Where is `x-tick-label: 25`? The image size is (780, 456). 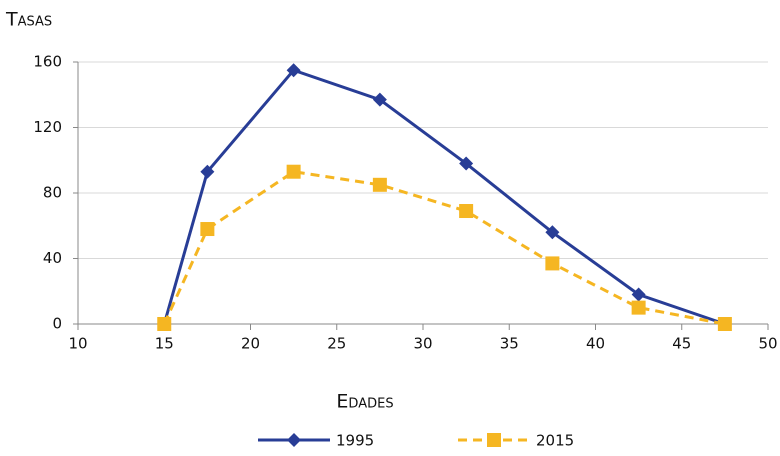
x-tick-label: 25 is located at coordinates (336, 344).